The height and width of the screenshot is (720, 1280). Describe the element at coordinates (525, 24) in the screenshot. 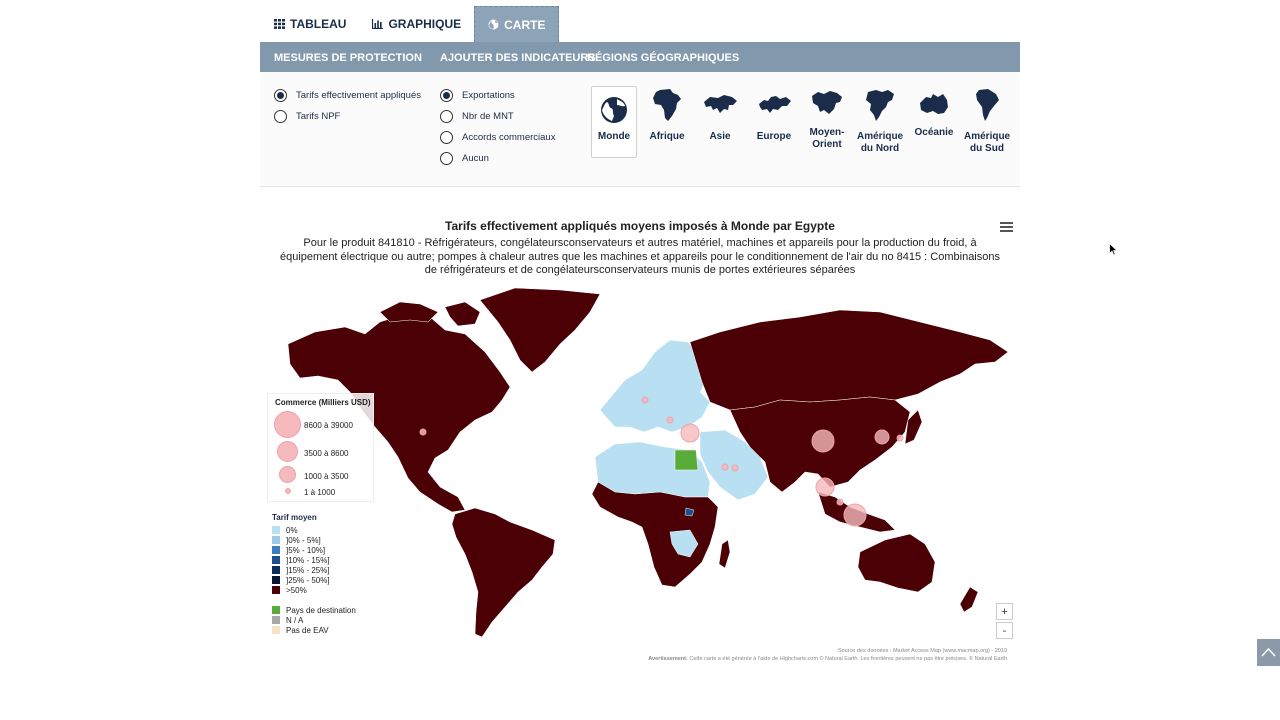

I see `tab-carte-label: CARTE` at that location.